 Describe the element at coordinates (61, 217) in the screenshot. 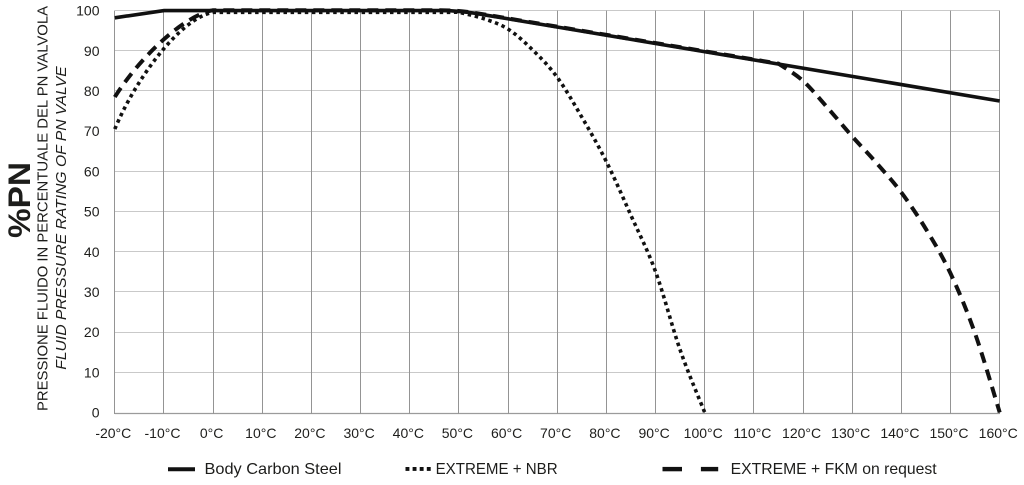

I see `svg-text:FLUID PRESSURE RATING OF PN VA: FLUID PRESSURE RATING OF PN VALVE` at that location.